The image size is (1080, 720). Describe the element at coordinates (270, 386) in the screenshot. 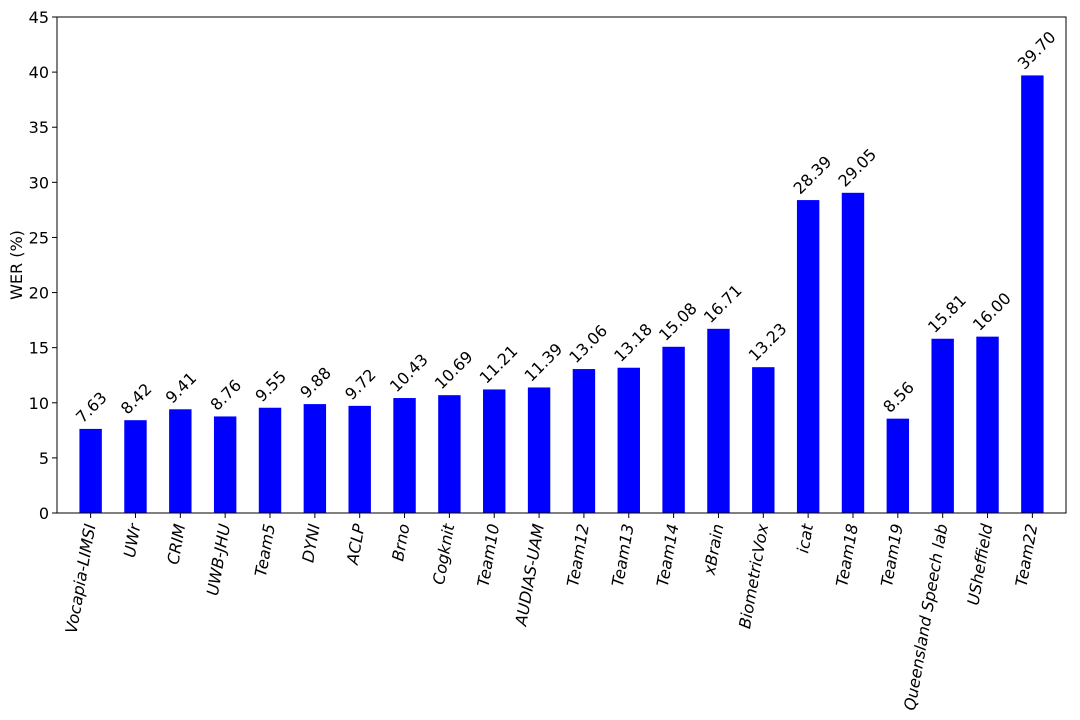

I see `data-label: 9.55` at that location.